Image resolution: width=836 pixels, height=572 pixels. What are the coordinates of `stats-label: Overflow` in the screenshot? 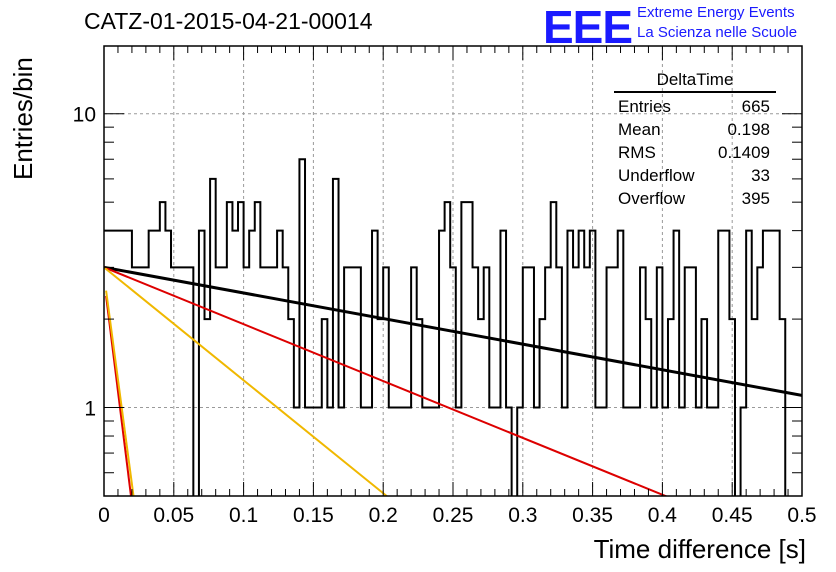 It's located at (652, 198).